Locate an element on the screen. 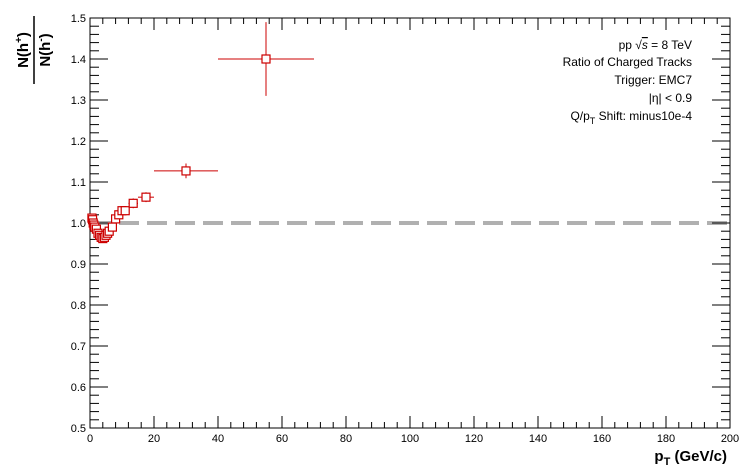 The height and width of the screenshot is (472, 746). x-tick-label: 180 is located at coordinates (666, 439).